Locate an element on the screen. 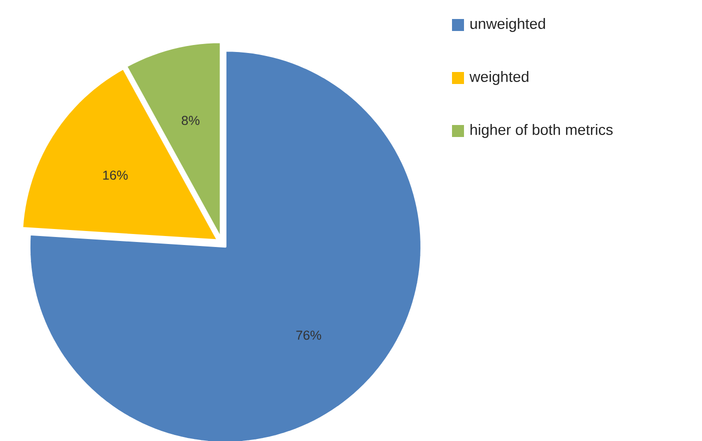  legend-label: unweighted is located at coordinates (507, 25).